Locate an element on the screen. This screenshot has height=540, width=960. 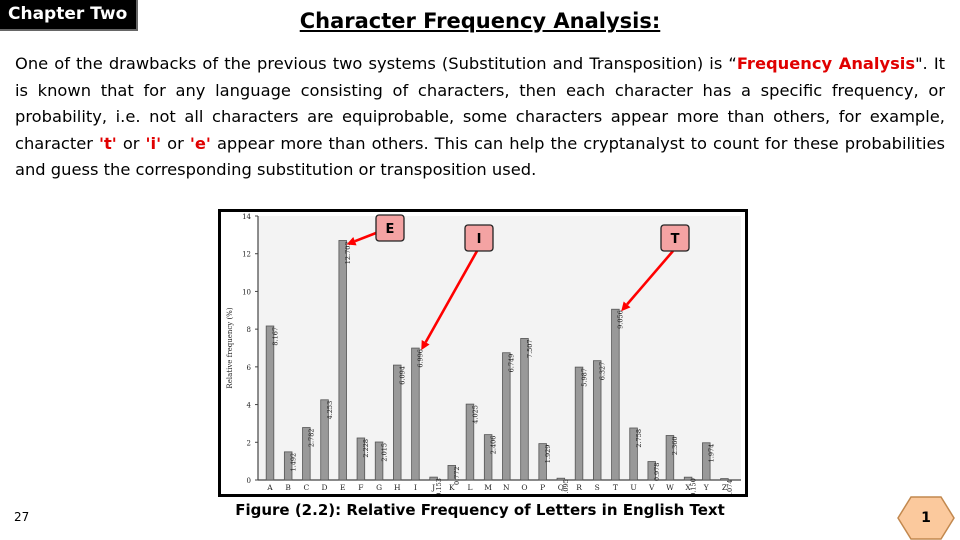
value-label-J: 0.153 is located at coordinates (439, 486).